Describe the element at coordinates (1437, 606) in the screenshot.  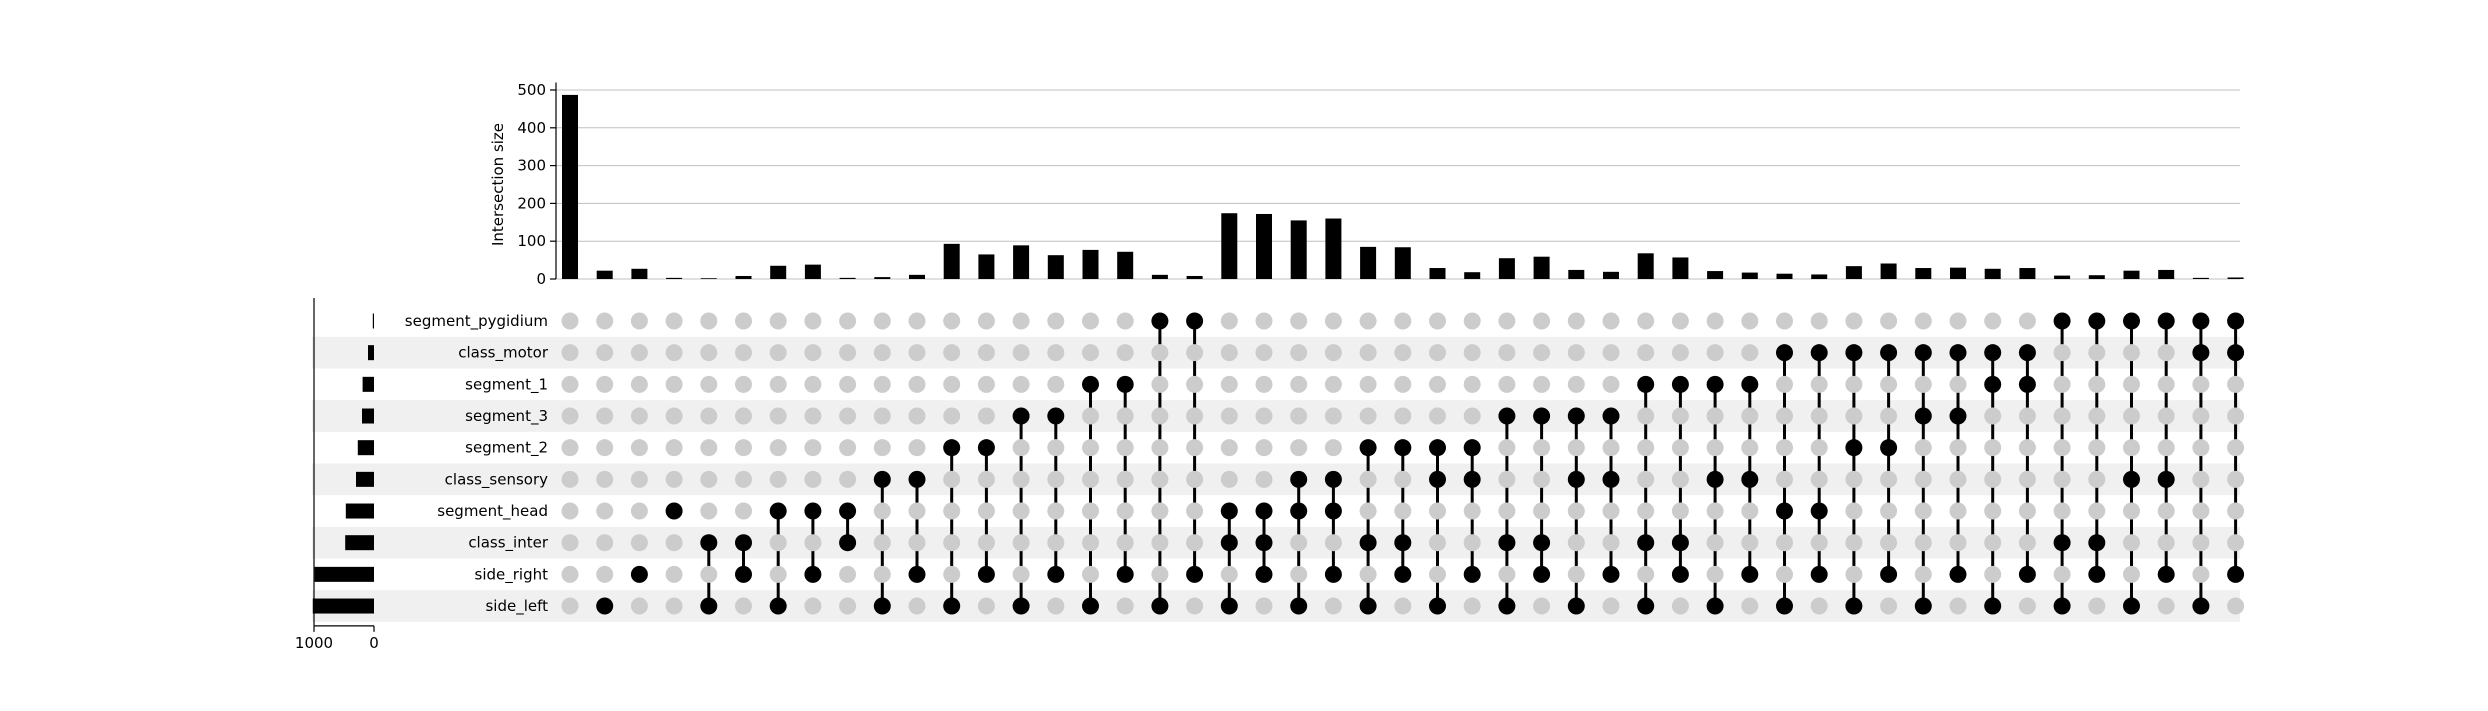
I see `dot-on-26-side-left` at that location.